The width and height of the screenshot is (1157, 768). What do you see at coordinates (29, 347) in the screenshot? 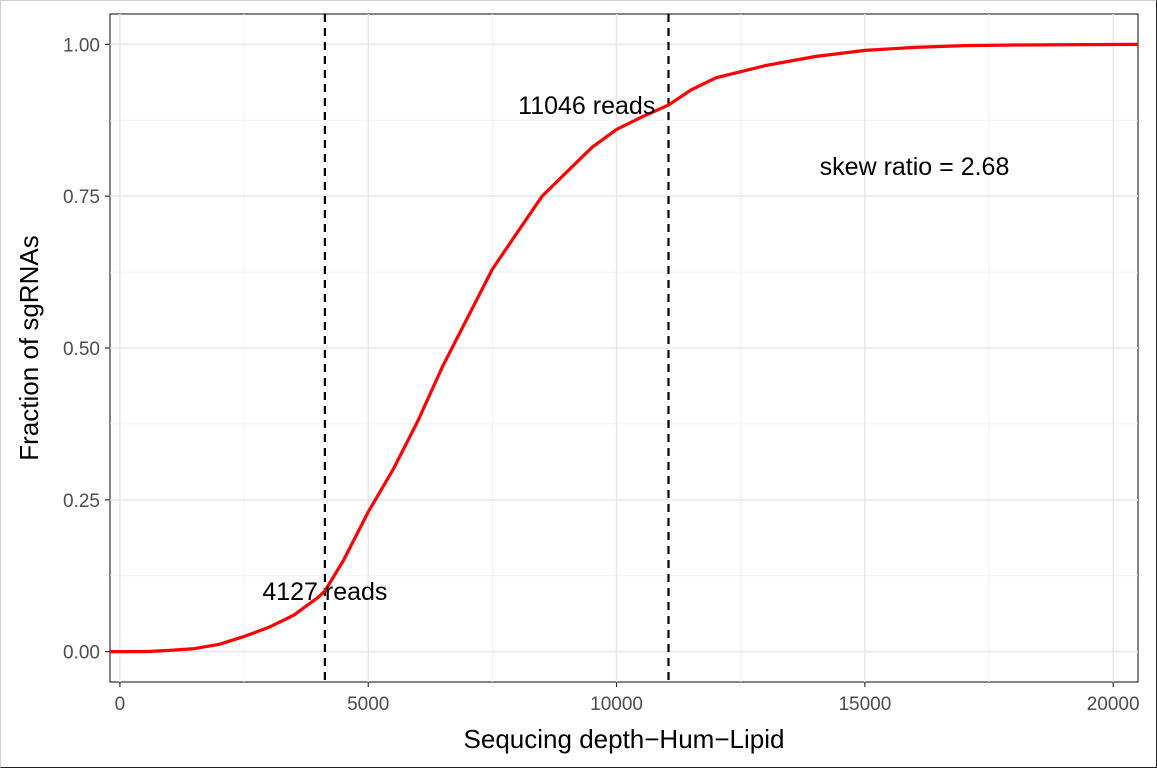
I see `y-axis-title: Fraction of sgRNAs` at bounding box center [29, 347].